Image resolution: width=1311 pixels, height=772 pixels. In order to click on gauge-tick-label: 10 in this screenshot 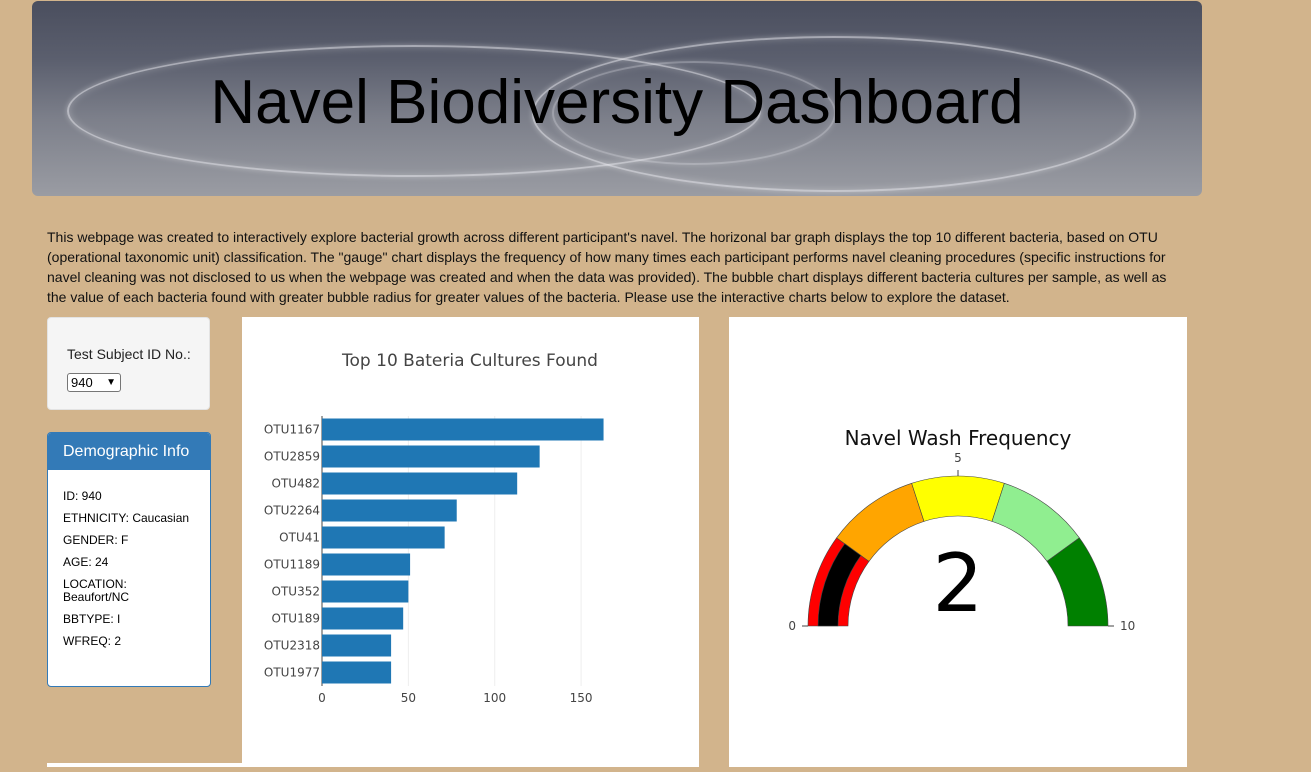, I will do `click(1127, 626)`.